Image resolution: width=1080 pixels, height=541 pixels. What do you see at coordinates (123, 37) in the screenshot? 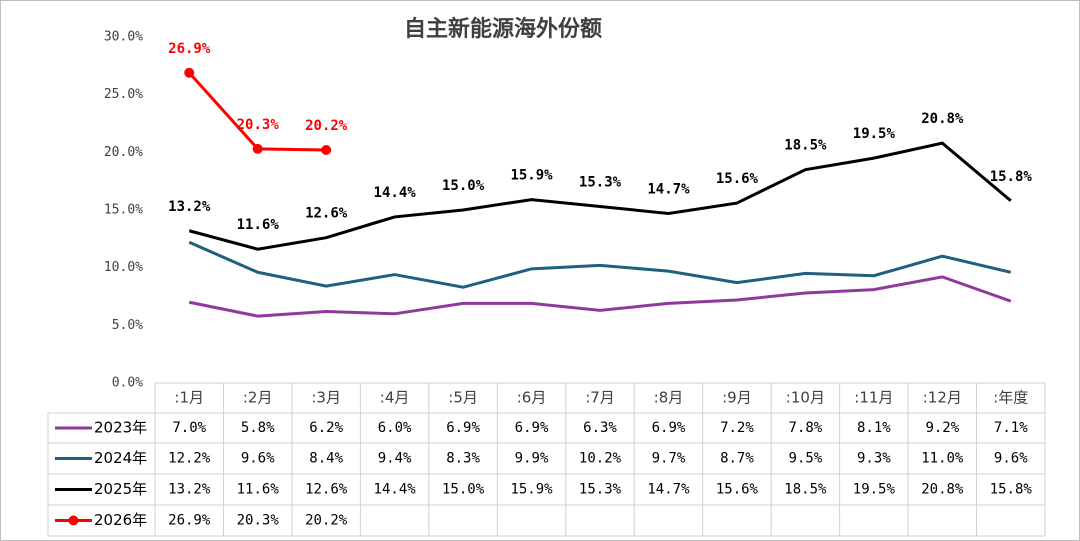
I see `y-tick-label: 30.0%` at bounding box center [123, 37].